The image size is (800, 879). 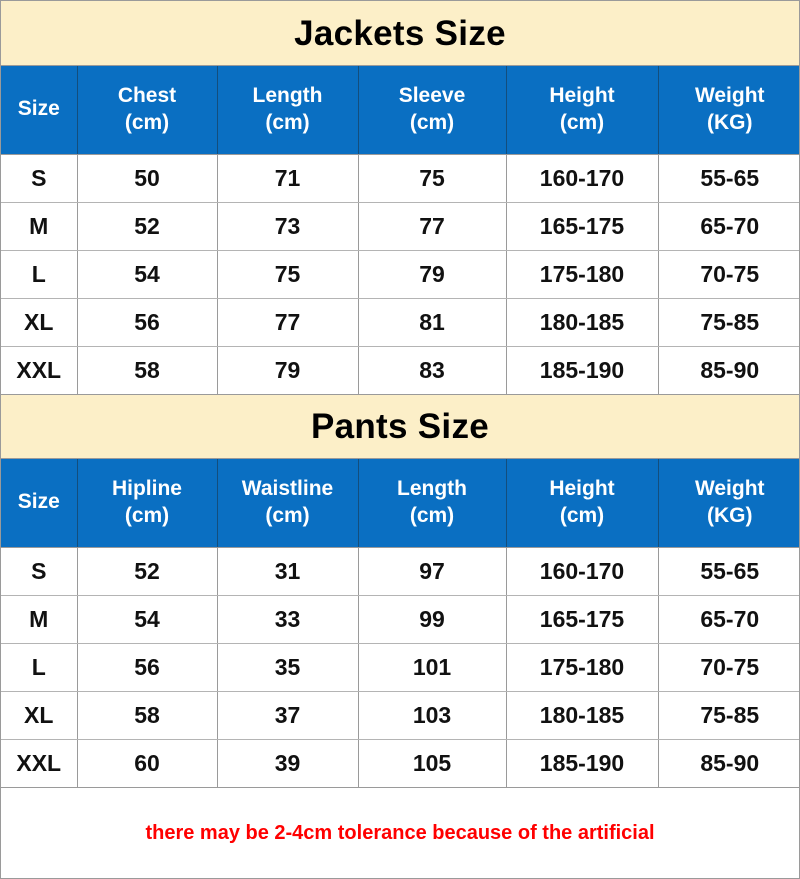 I want to click on table-row: XL 56 77 81 180-185 75-85, so click(x=400, y=322).